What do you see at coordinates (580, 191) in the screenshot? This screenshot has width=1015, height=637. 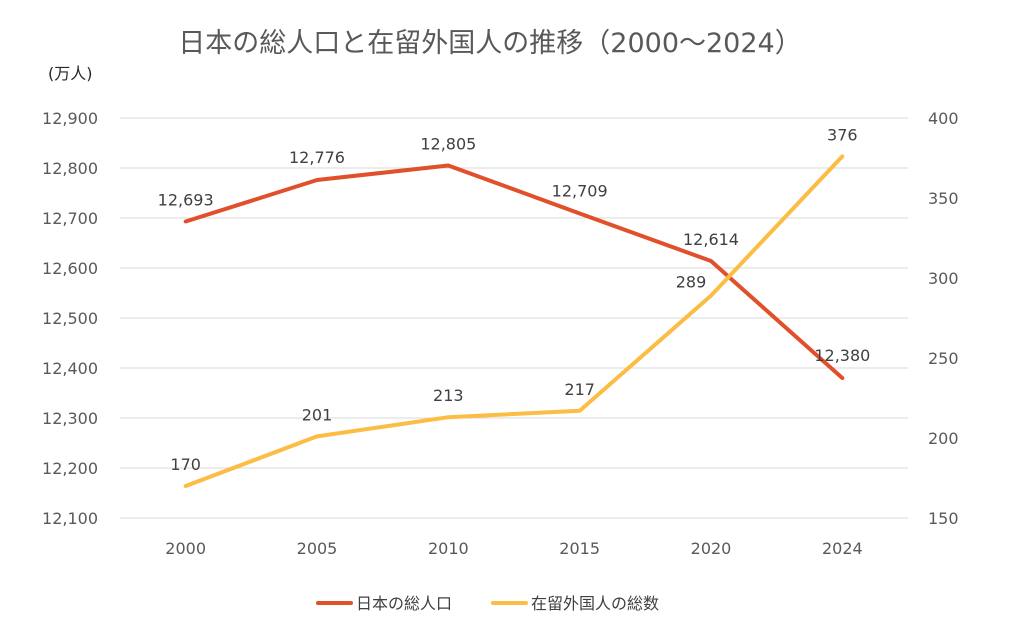 I see `data-label: 12,709` at bounding box center [580, 191].